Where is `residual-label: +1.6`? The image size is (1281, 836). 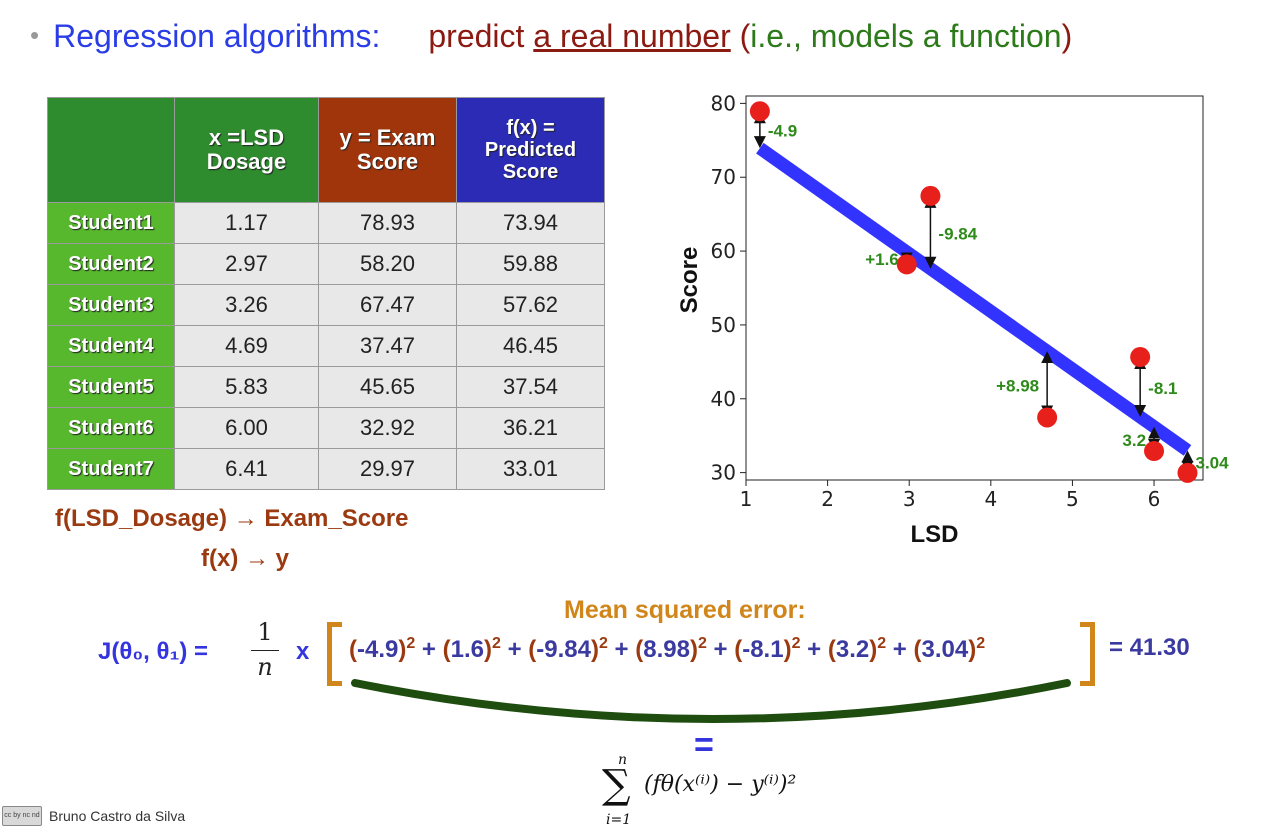 residual-label: +1.6 is located at coordinates (882, 259).